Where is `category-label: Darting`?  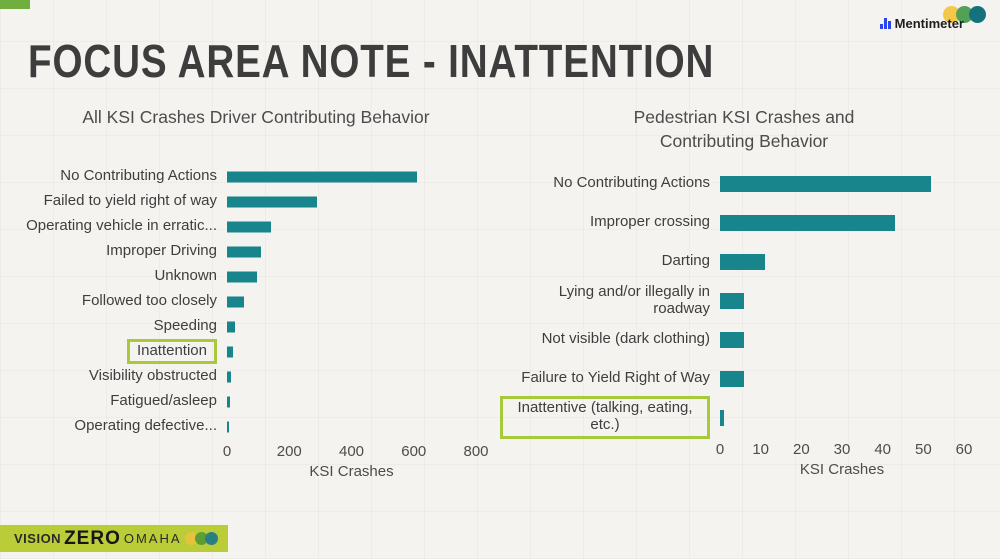 category-label: Darting is located at coordinates (685, 261).